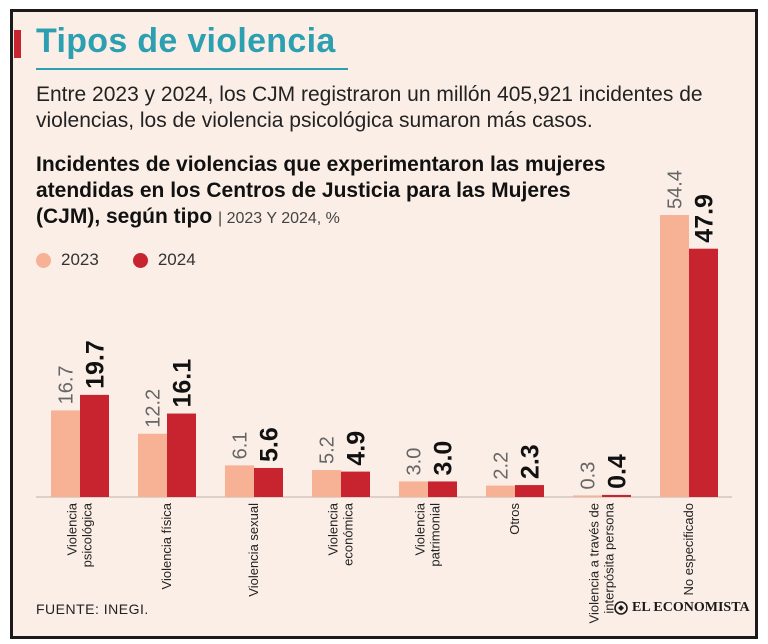 This screenshot has height=644, width=768. What do you see at coordinates (283, 218) in the screenshot?
I see `chart-subtitle: 2023 Y 2024, %` at bounding box center [283, 218].